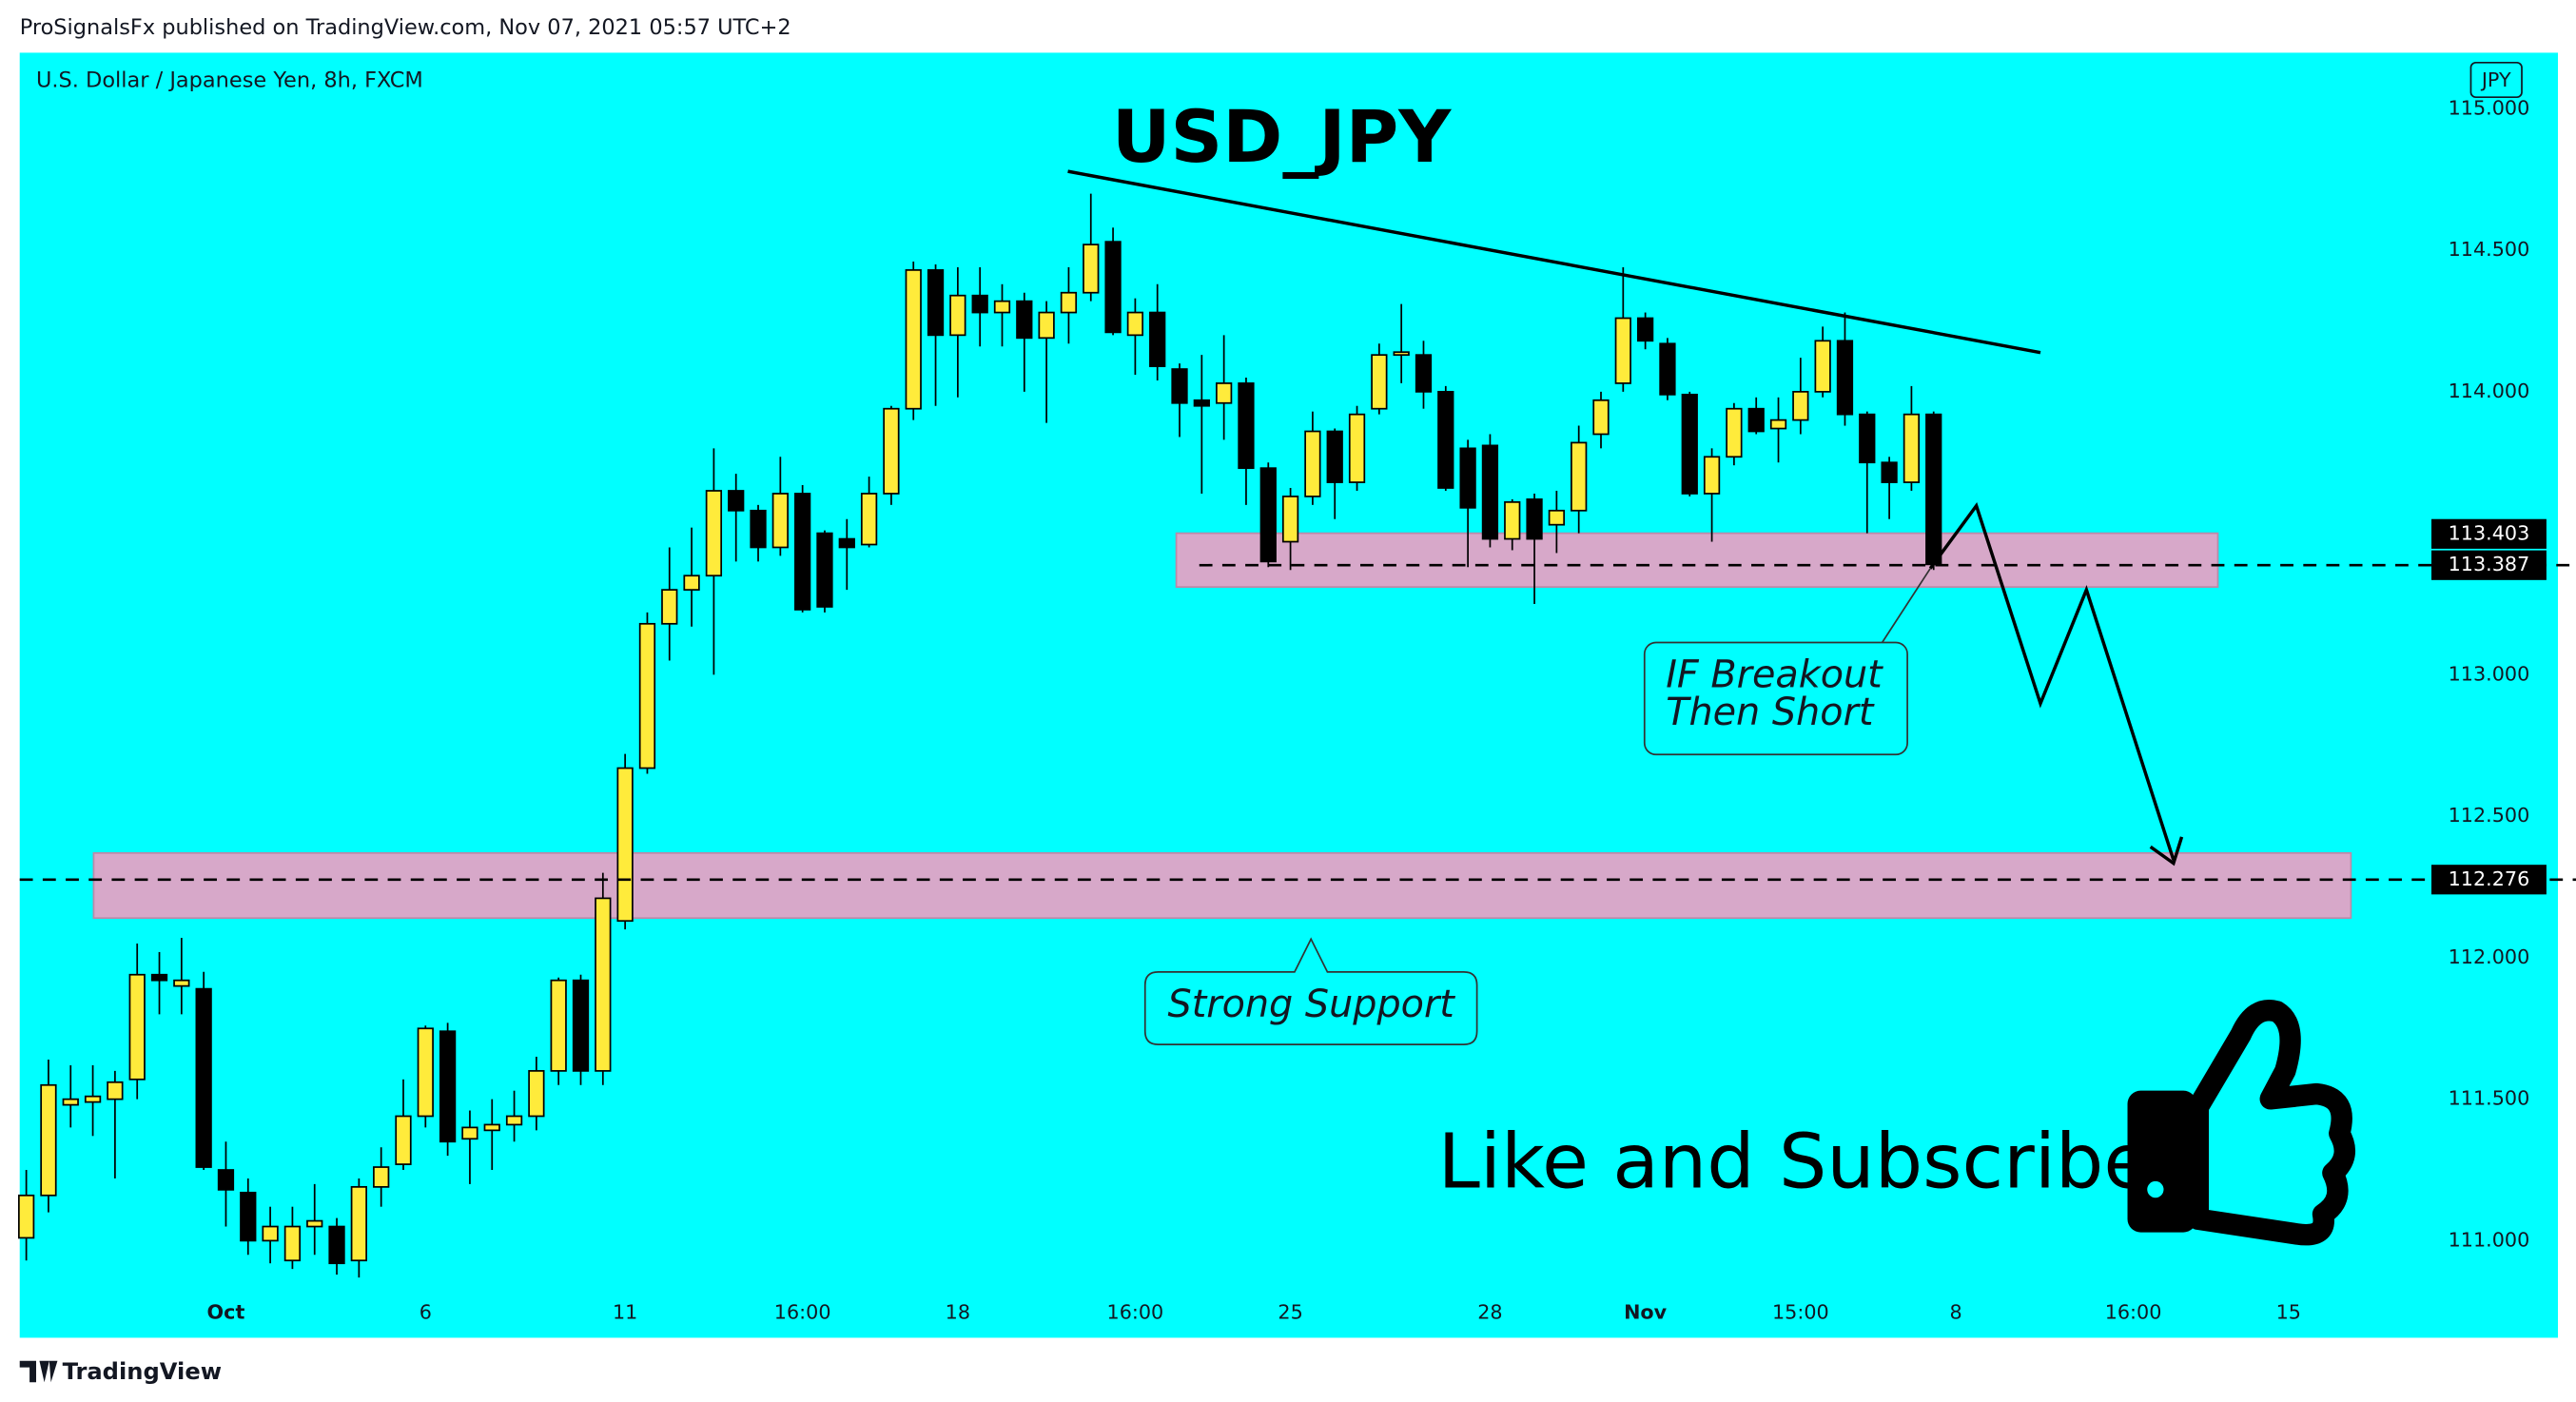  What do you see at coordinates (2167, 851) in the screenshot?
I see `projection-arrowhead` at bounding box center [2167, 851].